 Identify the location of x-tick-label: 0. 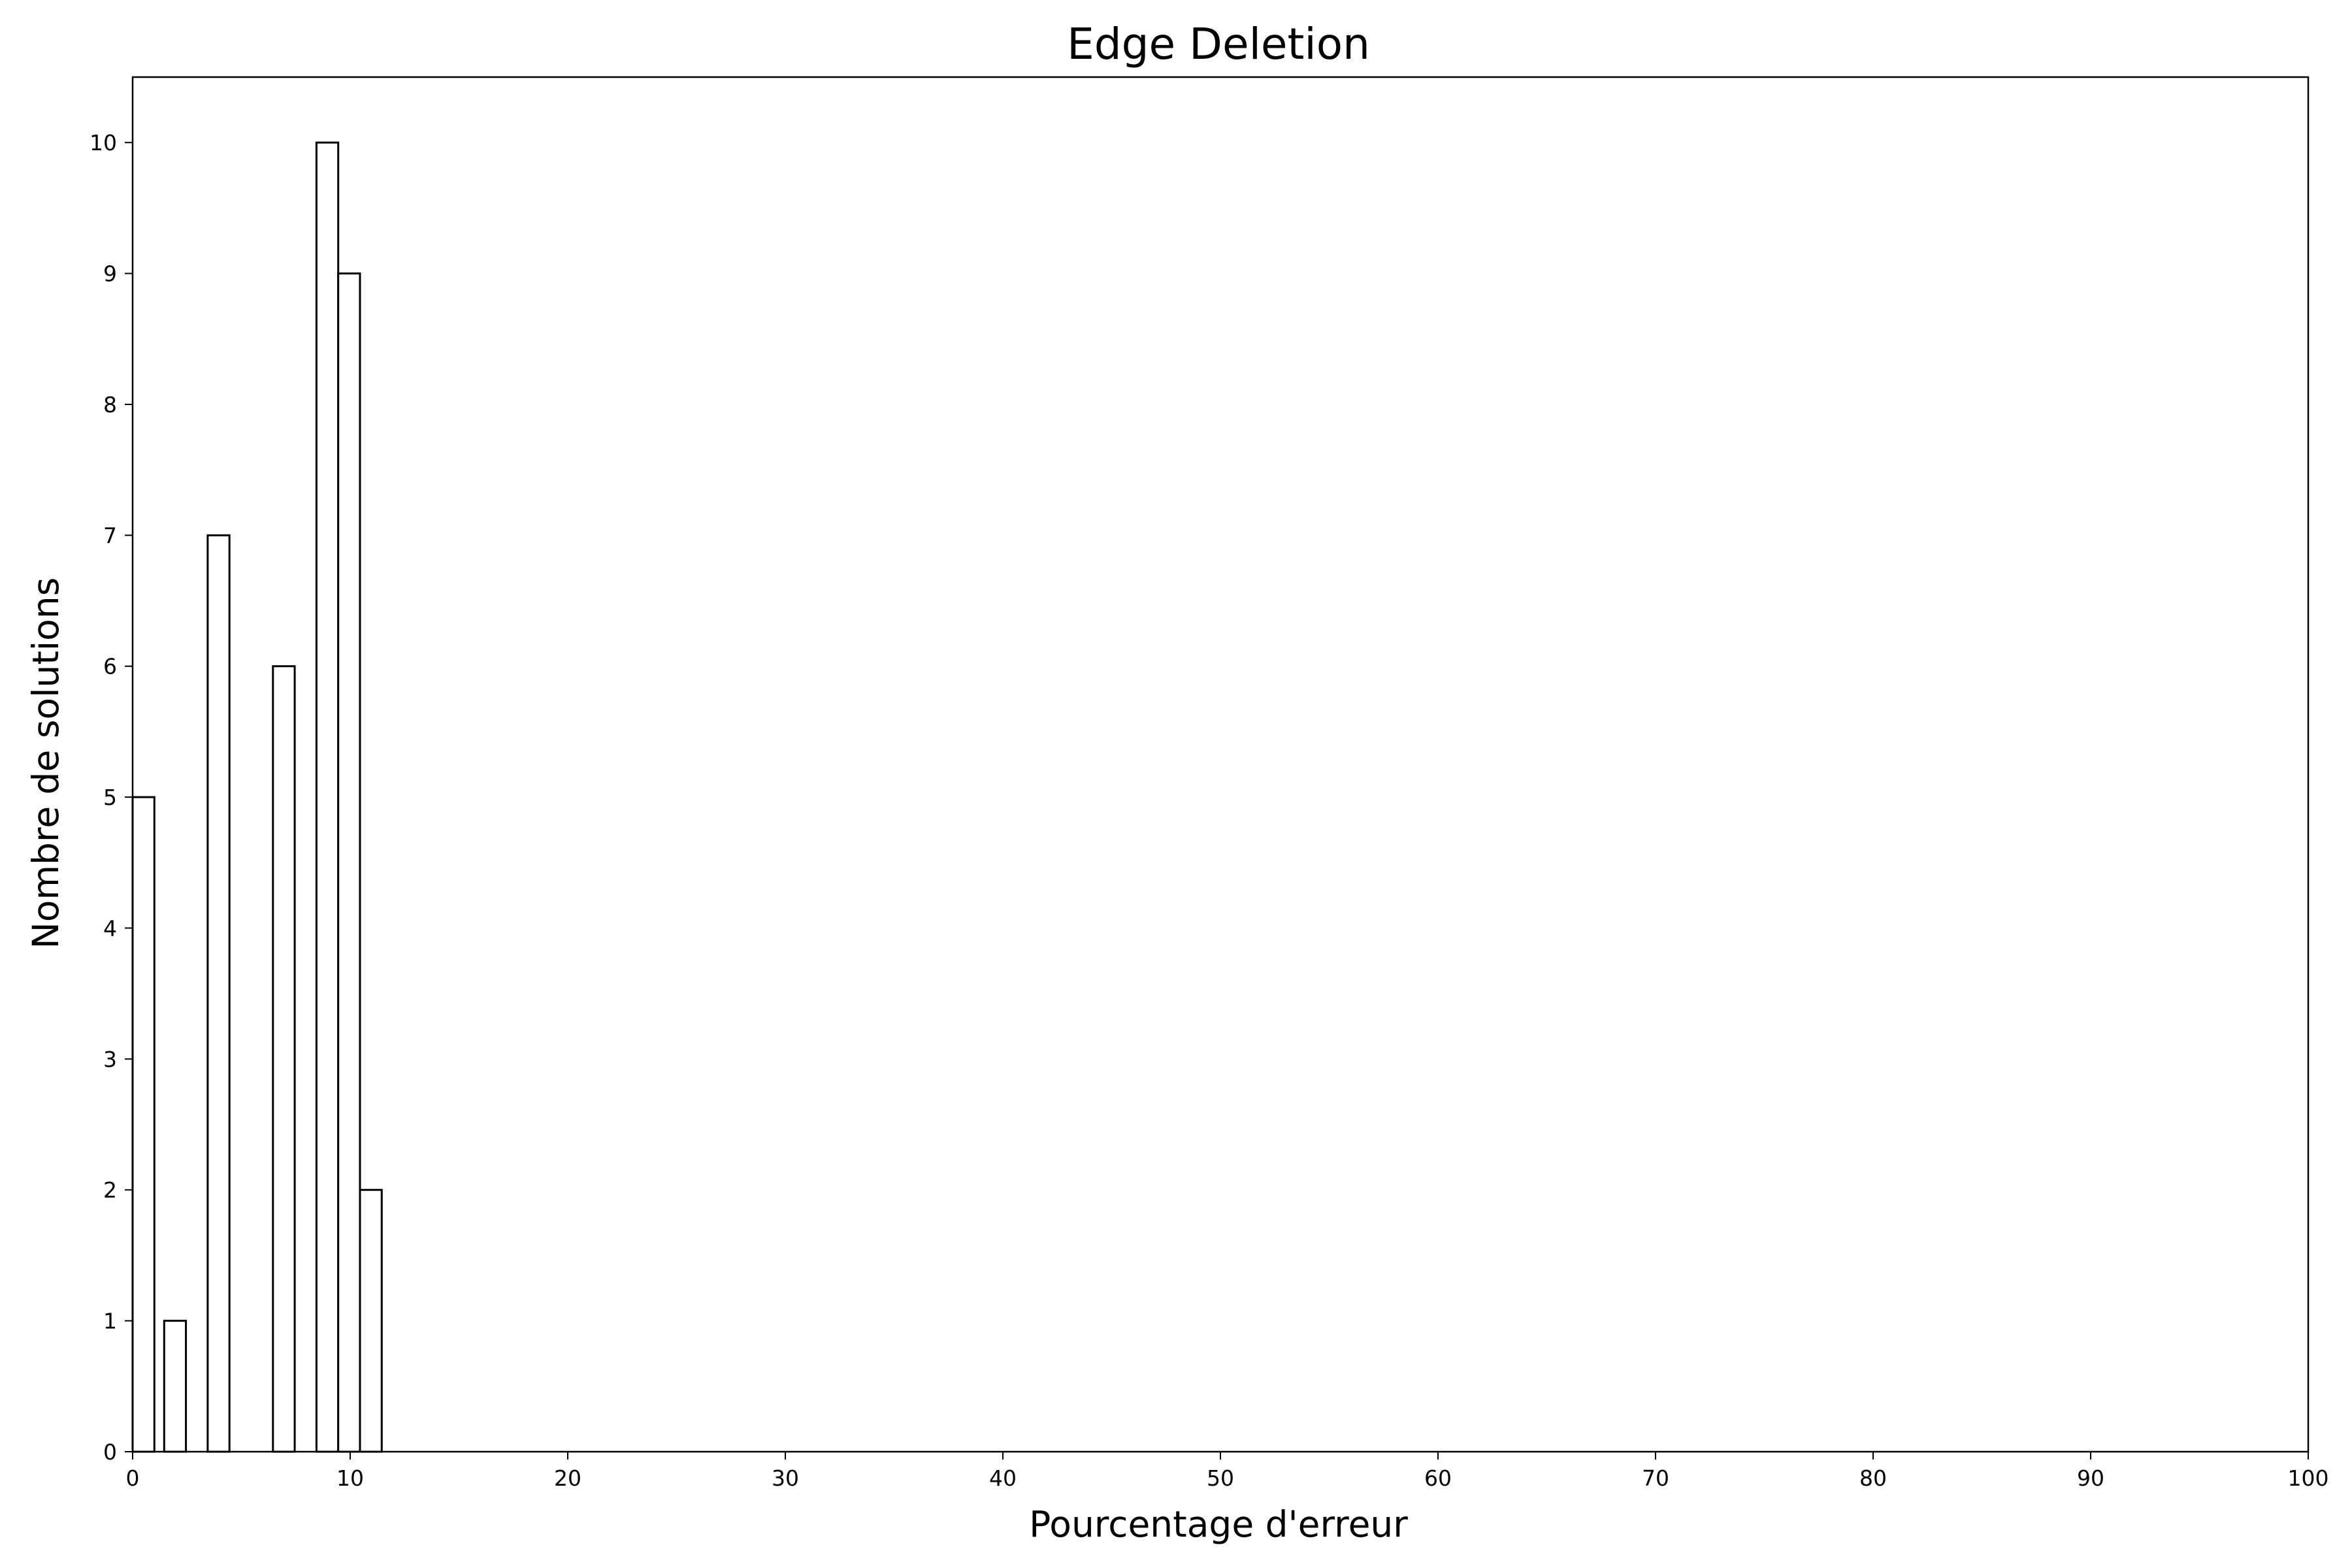
(133, 1478).